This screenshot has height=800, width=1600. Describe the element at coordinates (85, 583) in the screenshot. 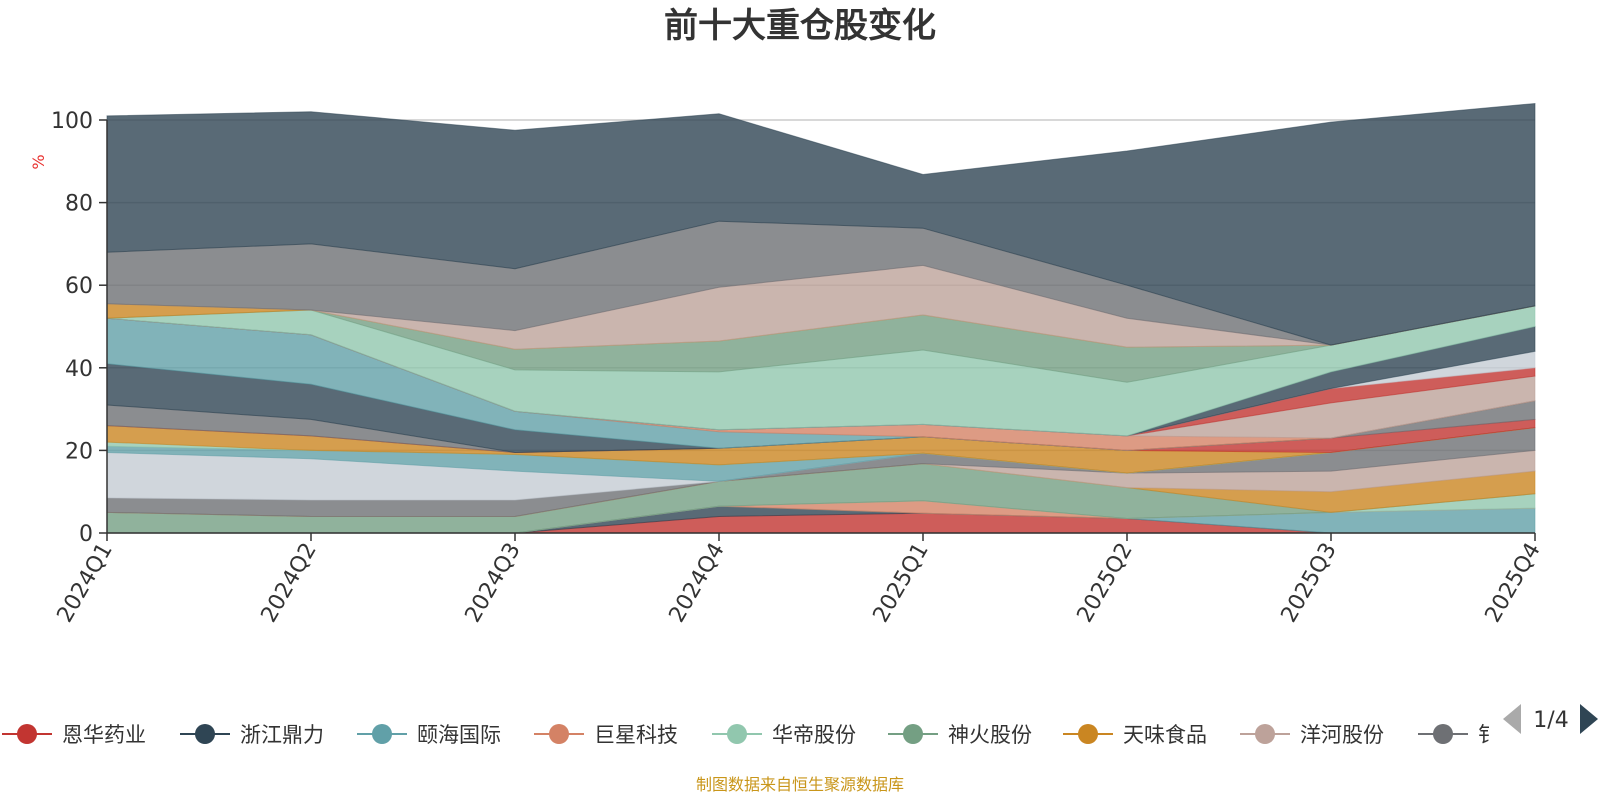

I see `x-tick-label: 2024Q1` at that location.